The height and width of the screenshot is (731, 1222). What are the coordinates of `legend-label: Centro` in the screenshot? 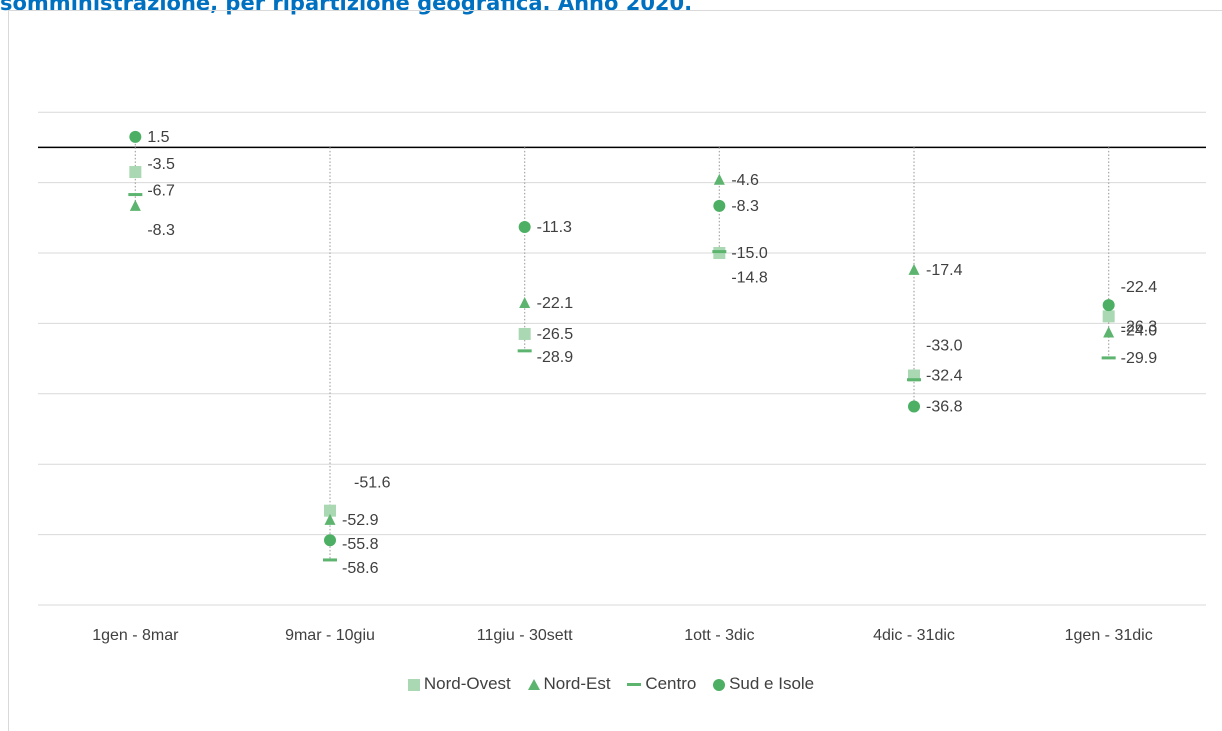 It's located at (671, 683).